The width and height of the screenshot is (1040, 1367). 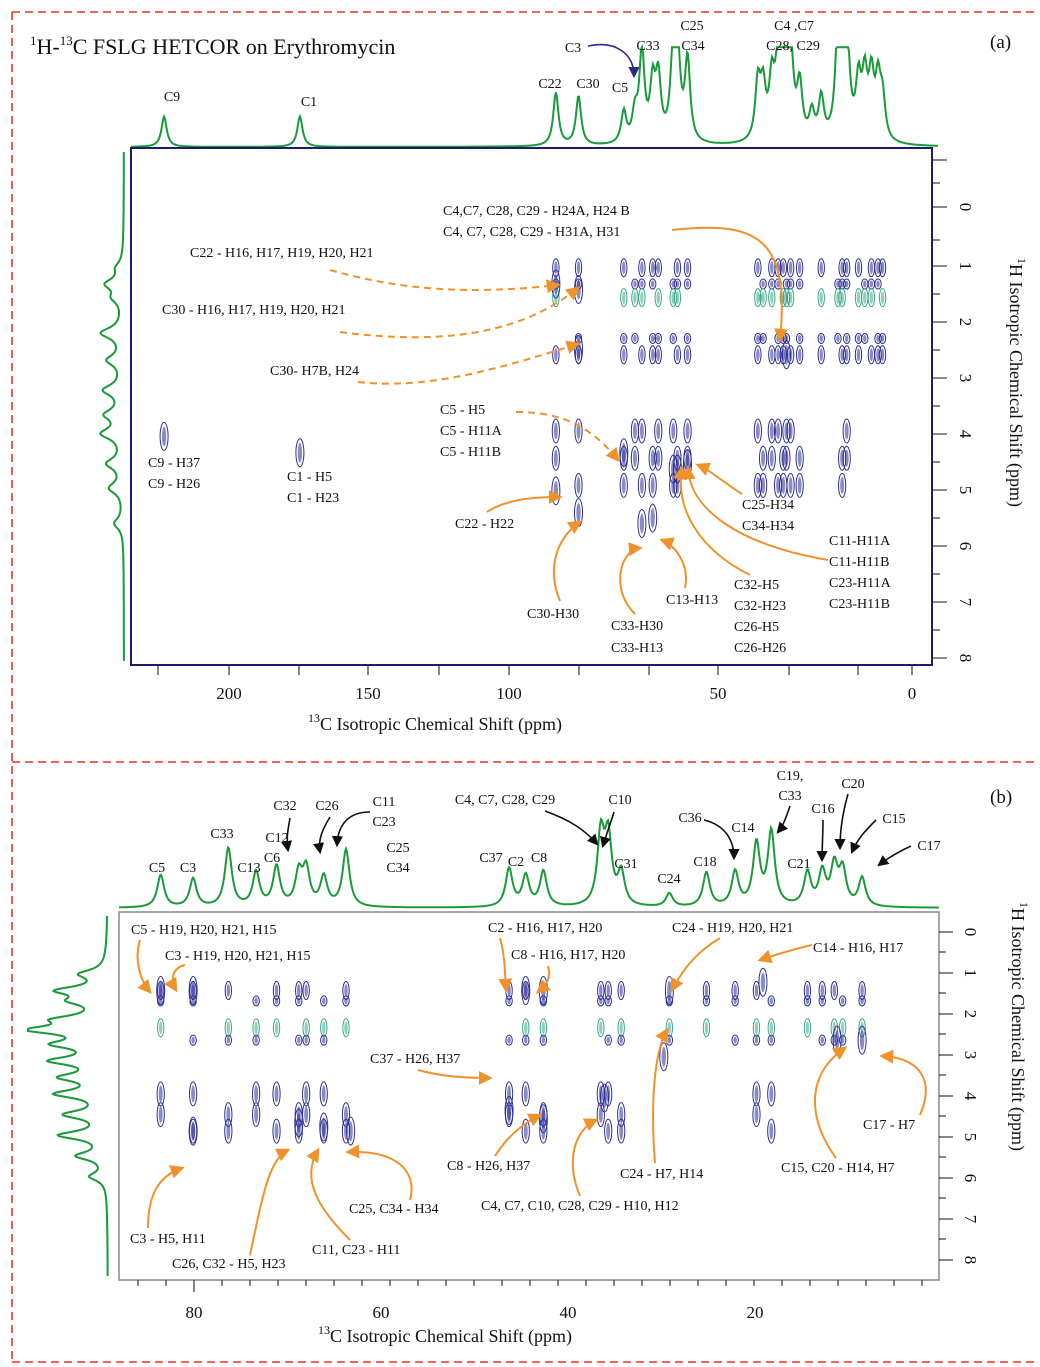 I want to click on b-label-c14: C14, so click(x=742, y=828).